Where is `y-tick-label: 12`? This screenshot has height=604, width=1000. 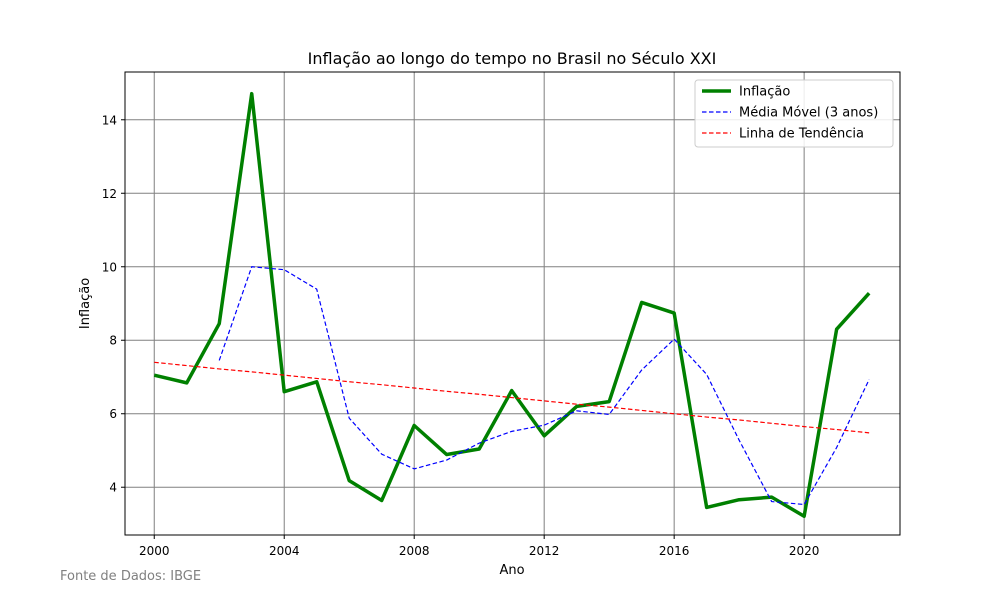 y-tick-label: 12 is located at coordinates (109, 194).